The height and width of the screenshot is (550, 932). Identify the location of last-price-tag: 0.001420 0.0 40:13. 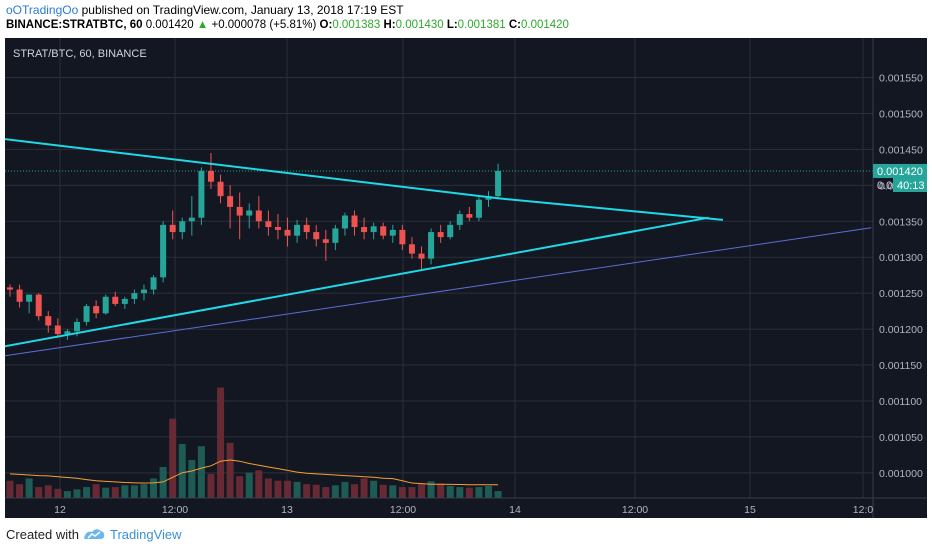
(900, 177).